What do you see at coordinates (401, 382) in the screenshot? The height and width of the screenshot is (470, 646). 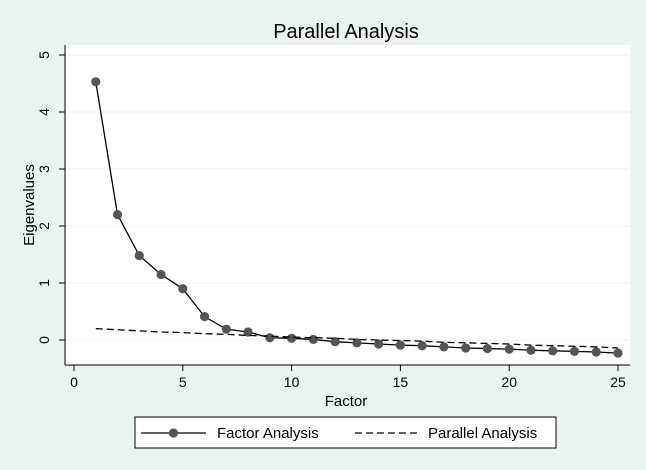 I see `x-tick-label: 15` at bounding box center [401, 382].